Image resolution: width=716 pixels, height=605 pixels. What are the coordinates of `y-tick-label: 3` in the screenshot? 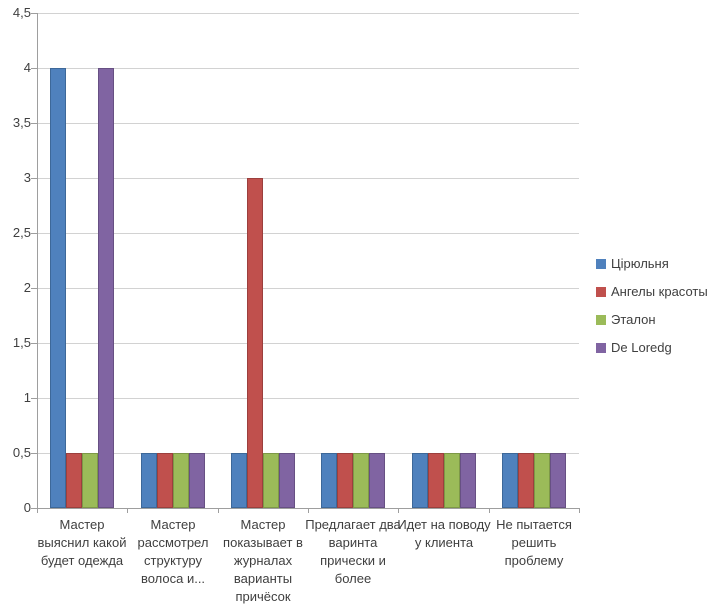 It's located at (27, 177).